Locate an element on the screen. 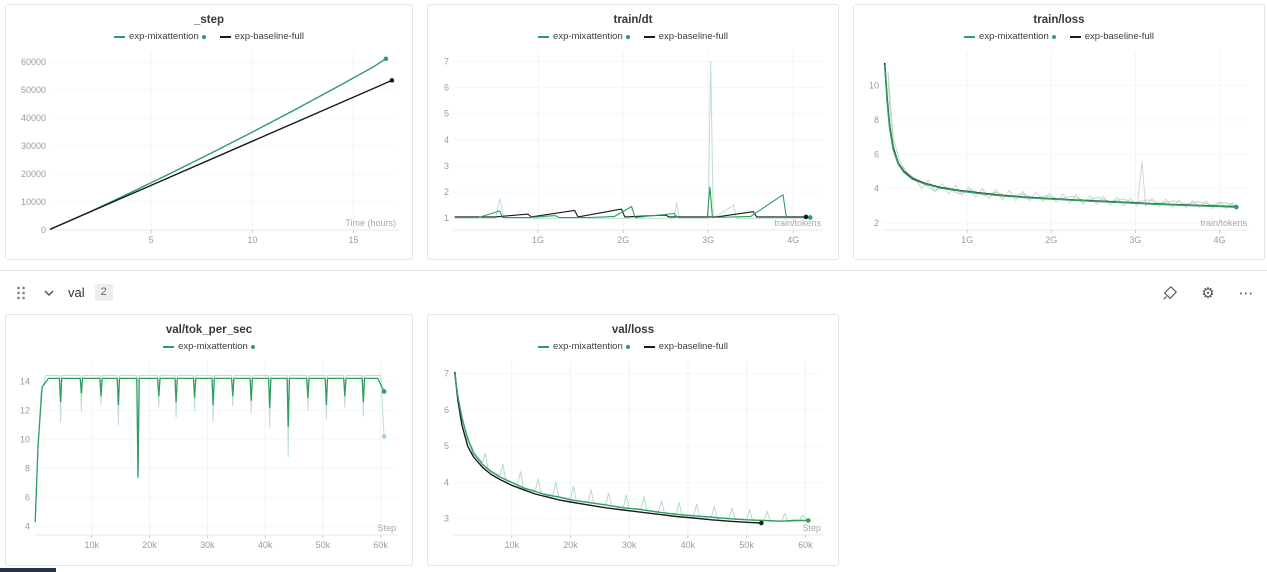 Image resolution: width=1267 pixels, height=572 pixels. chart-plot-area: 10k 20k 30k 40k 50k 60k 3 4 5 6 7 Step is located at coordinates (633, 455).